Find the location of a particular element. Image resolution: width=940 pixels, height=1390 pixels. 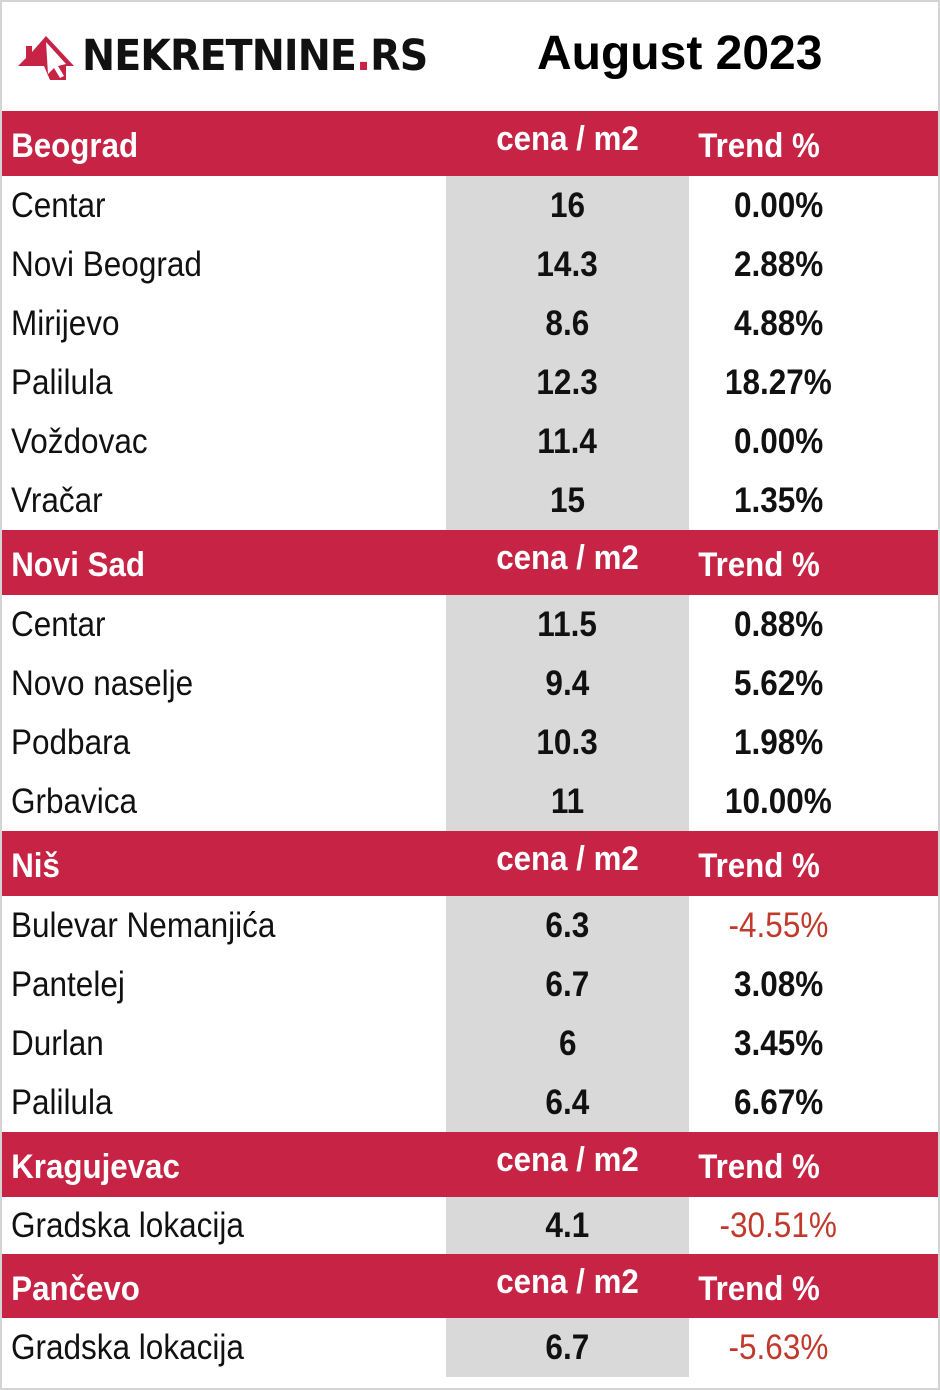

trend-cell: 1.98% is located at coordinates (778, 742).